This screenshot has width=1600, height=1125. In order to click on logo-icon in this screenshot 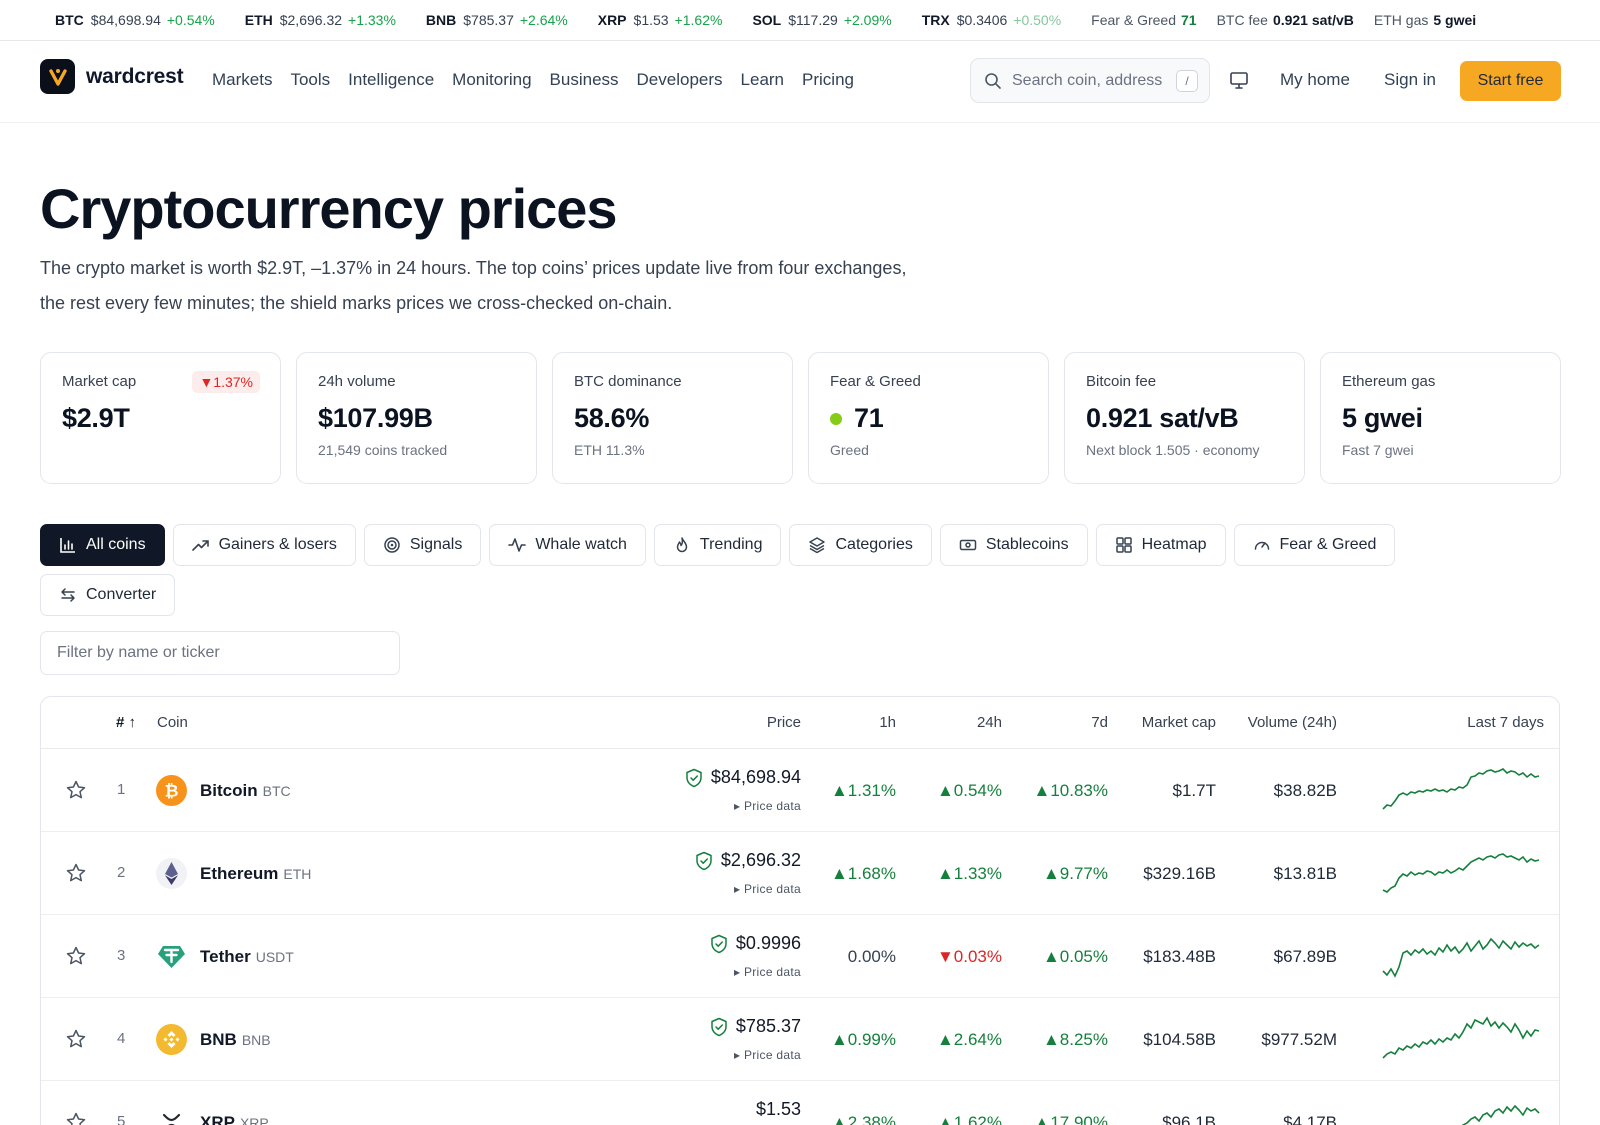, I will do `click(57, 76)`.